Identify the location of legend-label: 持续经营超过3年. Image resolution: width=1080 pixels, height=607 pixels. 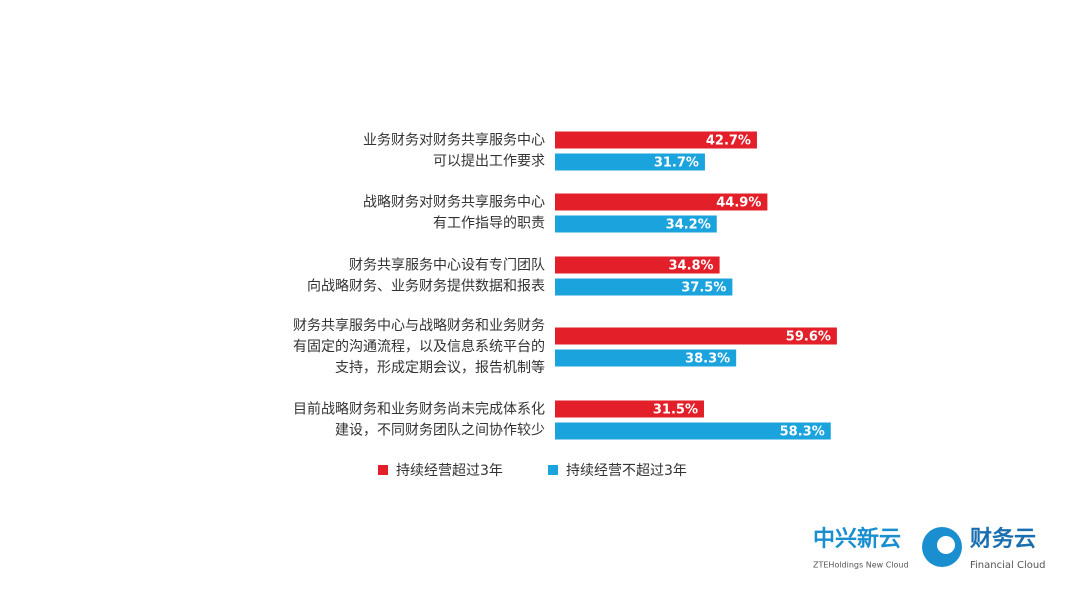
(449, 470).